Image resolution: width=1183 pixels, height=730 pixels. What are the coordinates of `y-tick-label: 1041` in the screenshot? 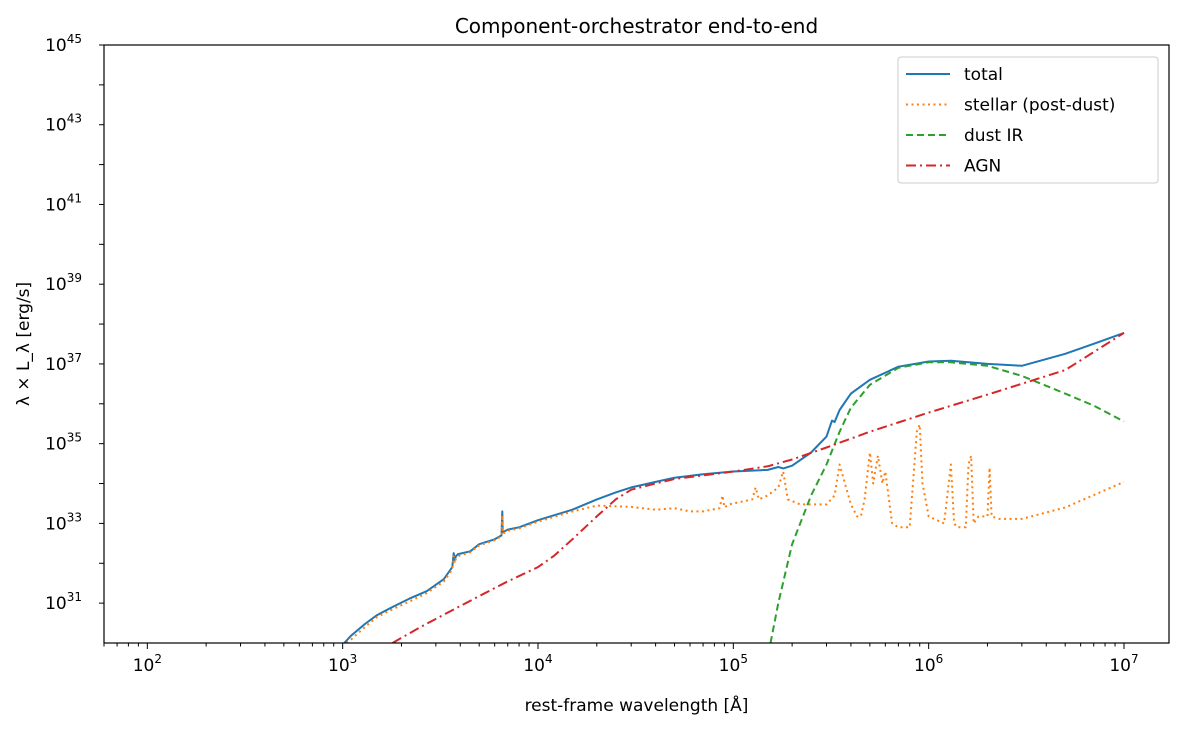 It's located at (63, 203).